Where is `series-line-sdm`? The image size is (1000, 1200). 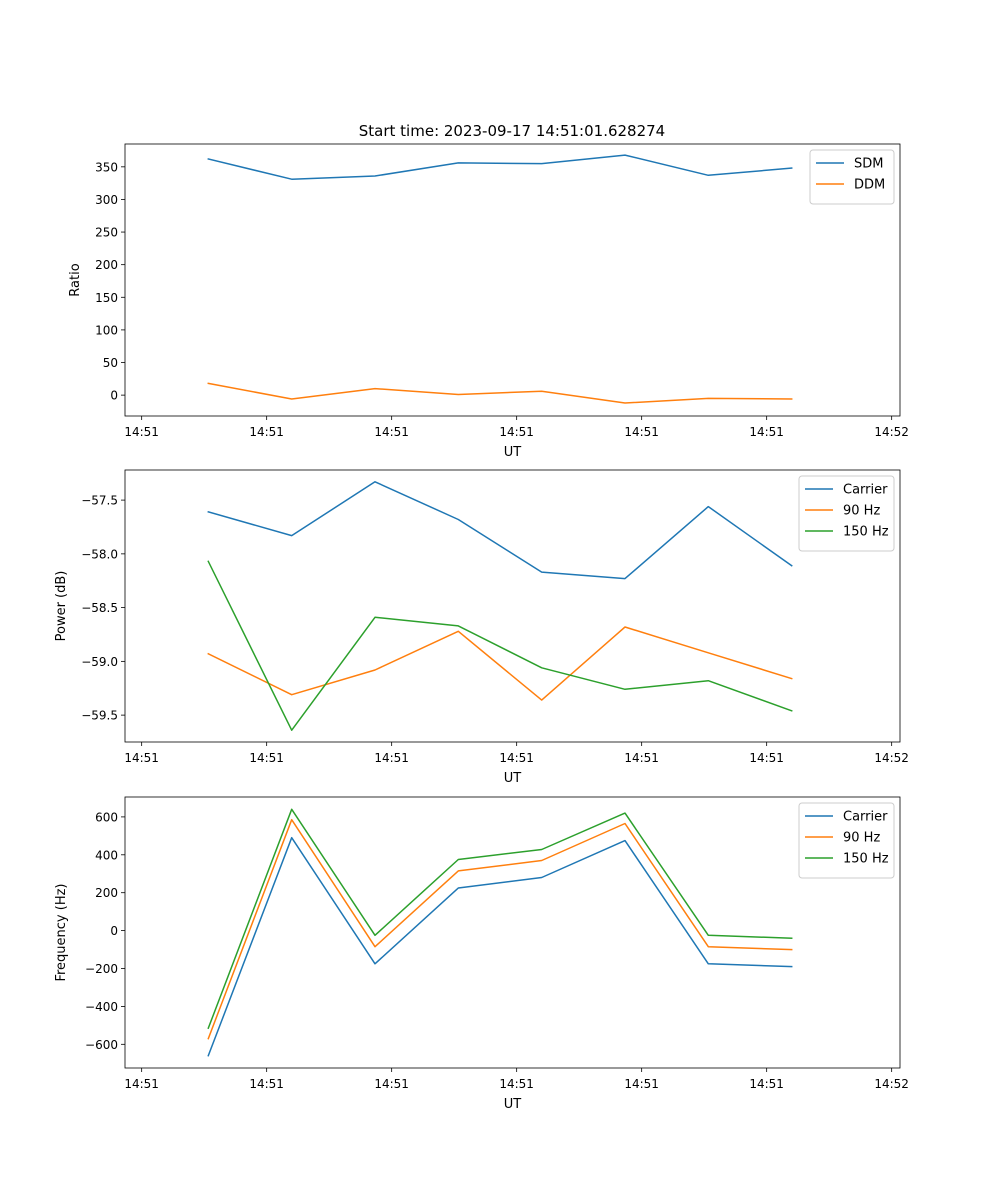 series-line-sdm is located at coordinates (500, 167).